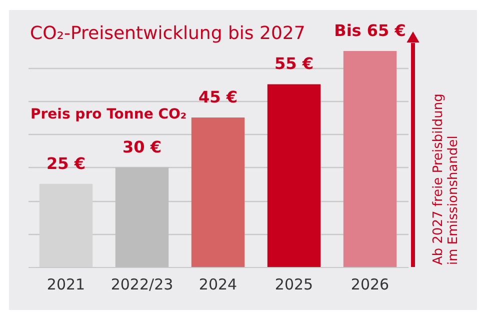  I want to click on data-label: 55 €, so click(294, 64).